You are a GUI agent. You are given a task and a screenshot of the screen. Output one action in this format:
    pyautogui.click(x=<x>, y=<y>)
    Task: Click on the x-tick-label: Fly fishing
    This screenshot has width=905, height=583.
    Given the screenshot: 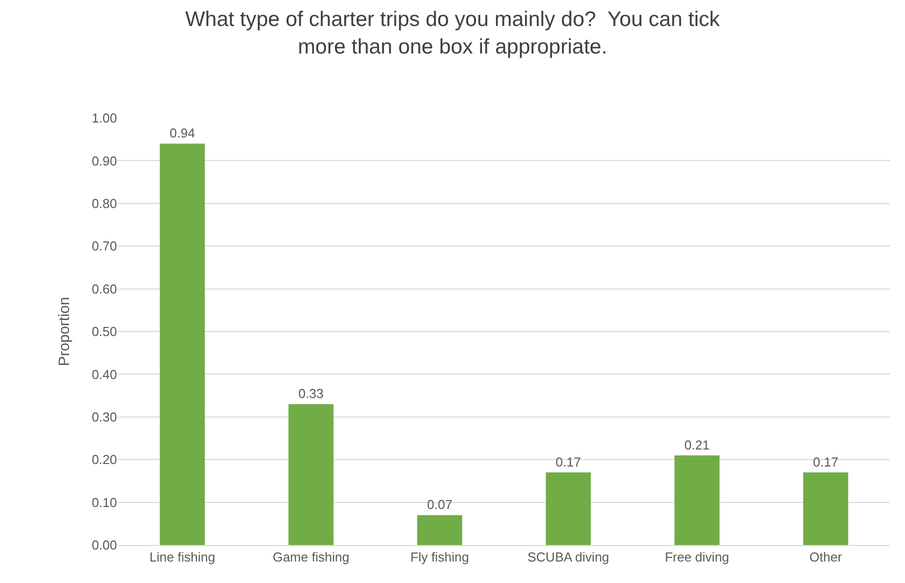 What is the action you would take?
    pyautogui.click(x=439, y=557)
    